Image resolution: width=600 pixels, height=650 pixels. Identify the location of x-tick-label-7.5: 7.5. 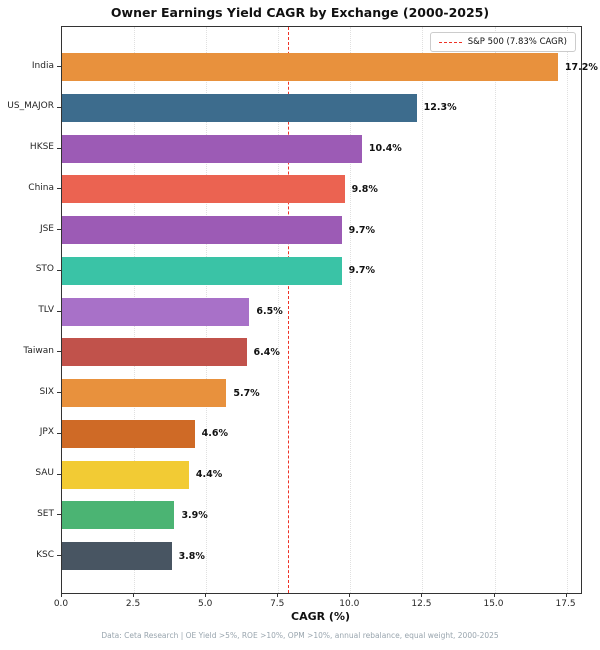
(277, 604).